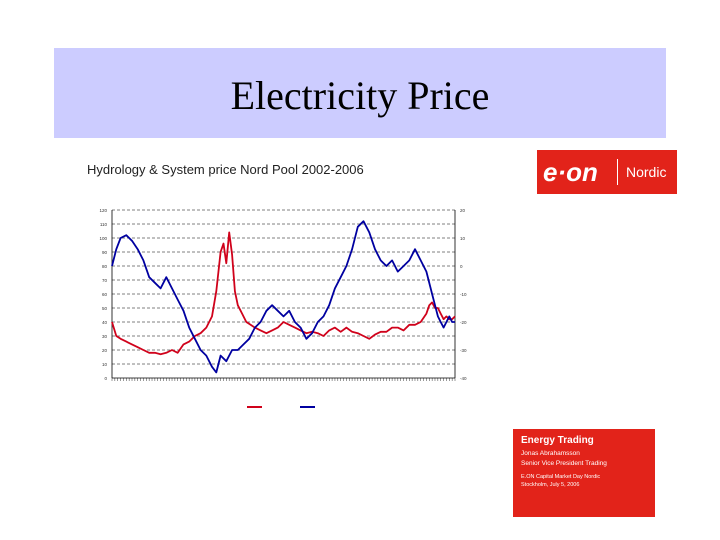  Describe the element at coordinates (283, 379) in the screenshot. I see `x-axis-ticks` at that location.